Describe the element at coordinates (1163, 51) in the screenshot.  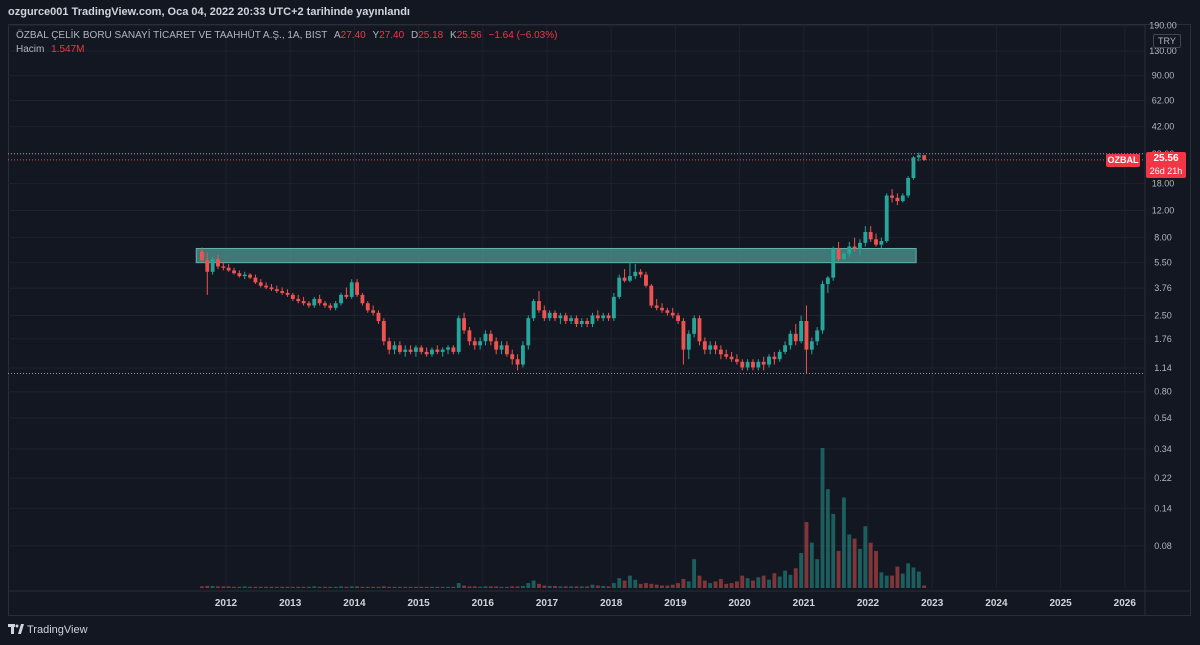
I see `price-tick-label: 130.00` at that location.